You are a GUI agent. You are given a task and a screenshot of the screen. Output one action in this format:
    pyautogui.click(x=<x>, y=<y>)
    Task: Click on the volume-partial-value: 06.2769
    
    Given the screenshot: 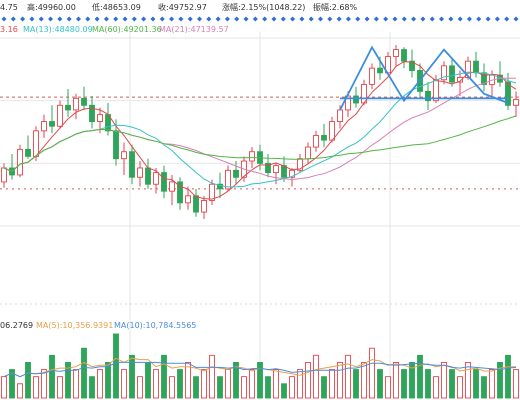 What is the action you would take?
    pyautogui.click(x=16, y=325)
    